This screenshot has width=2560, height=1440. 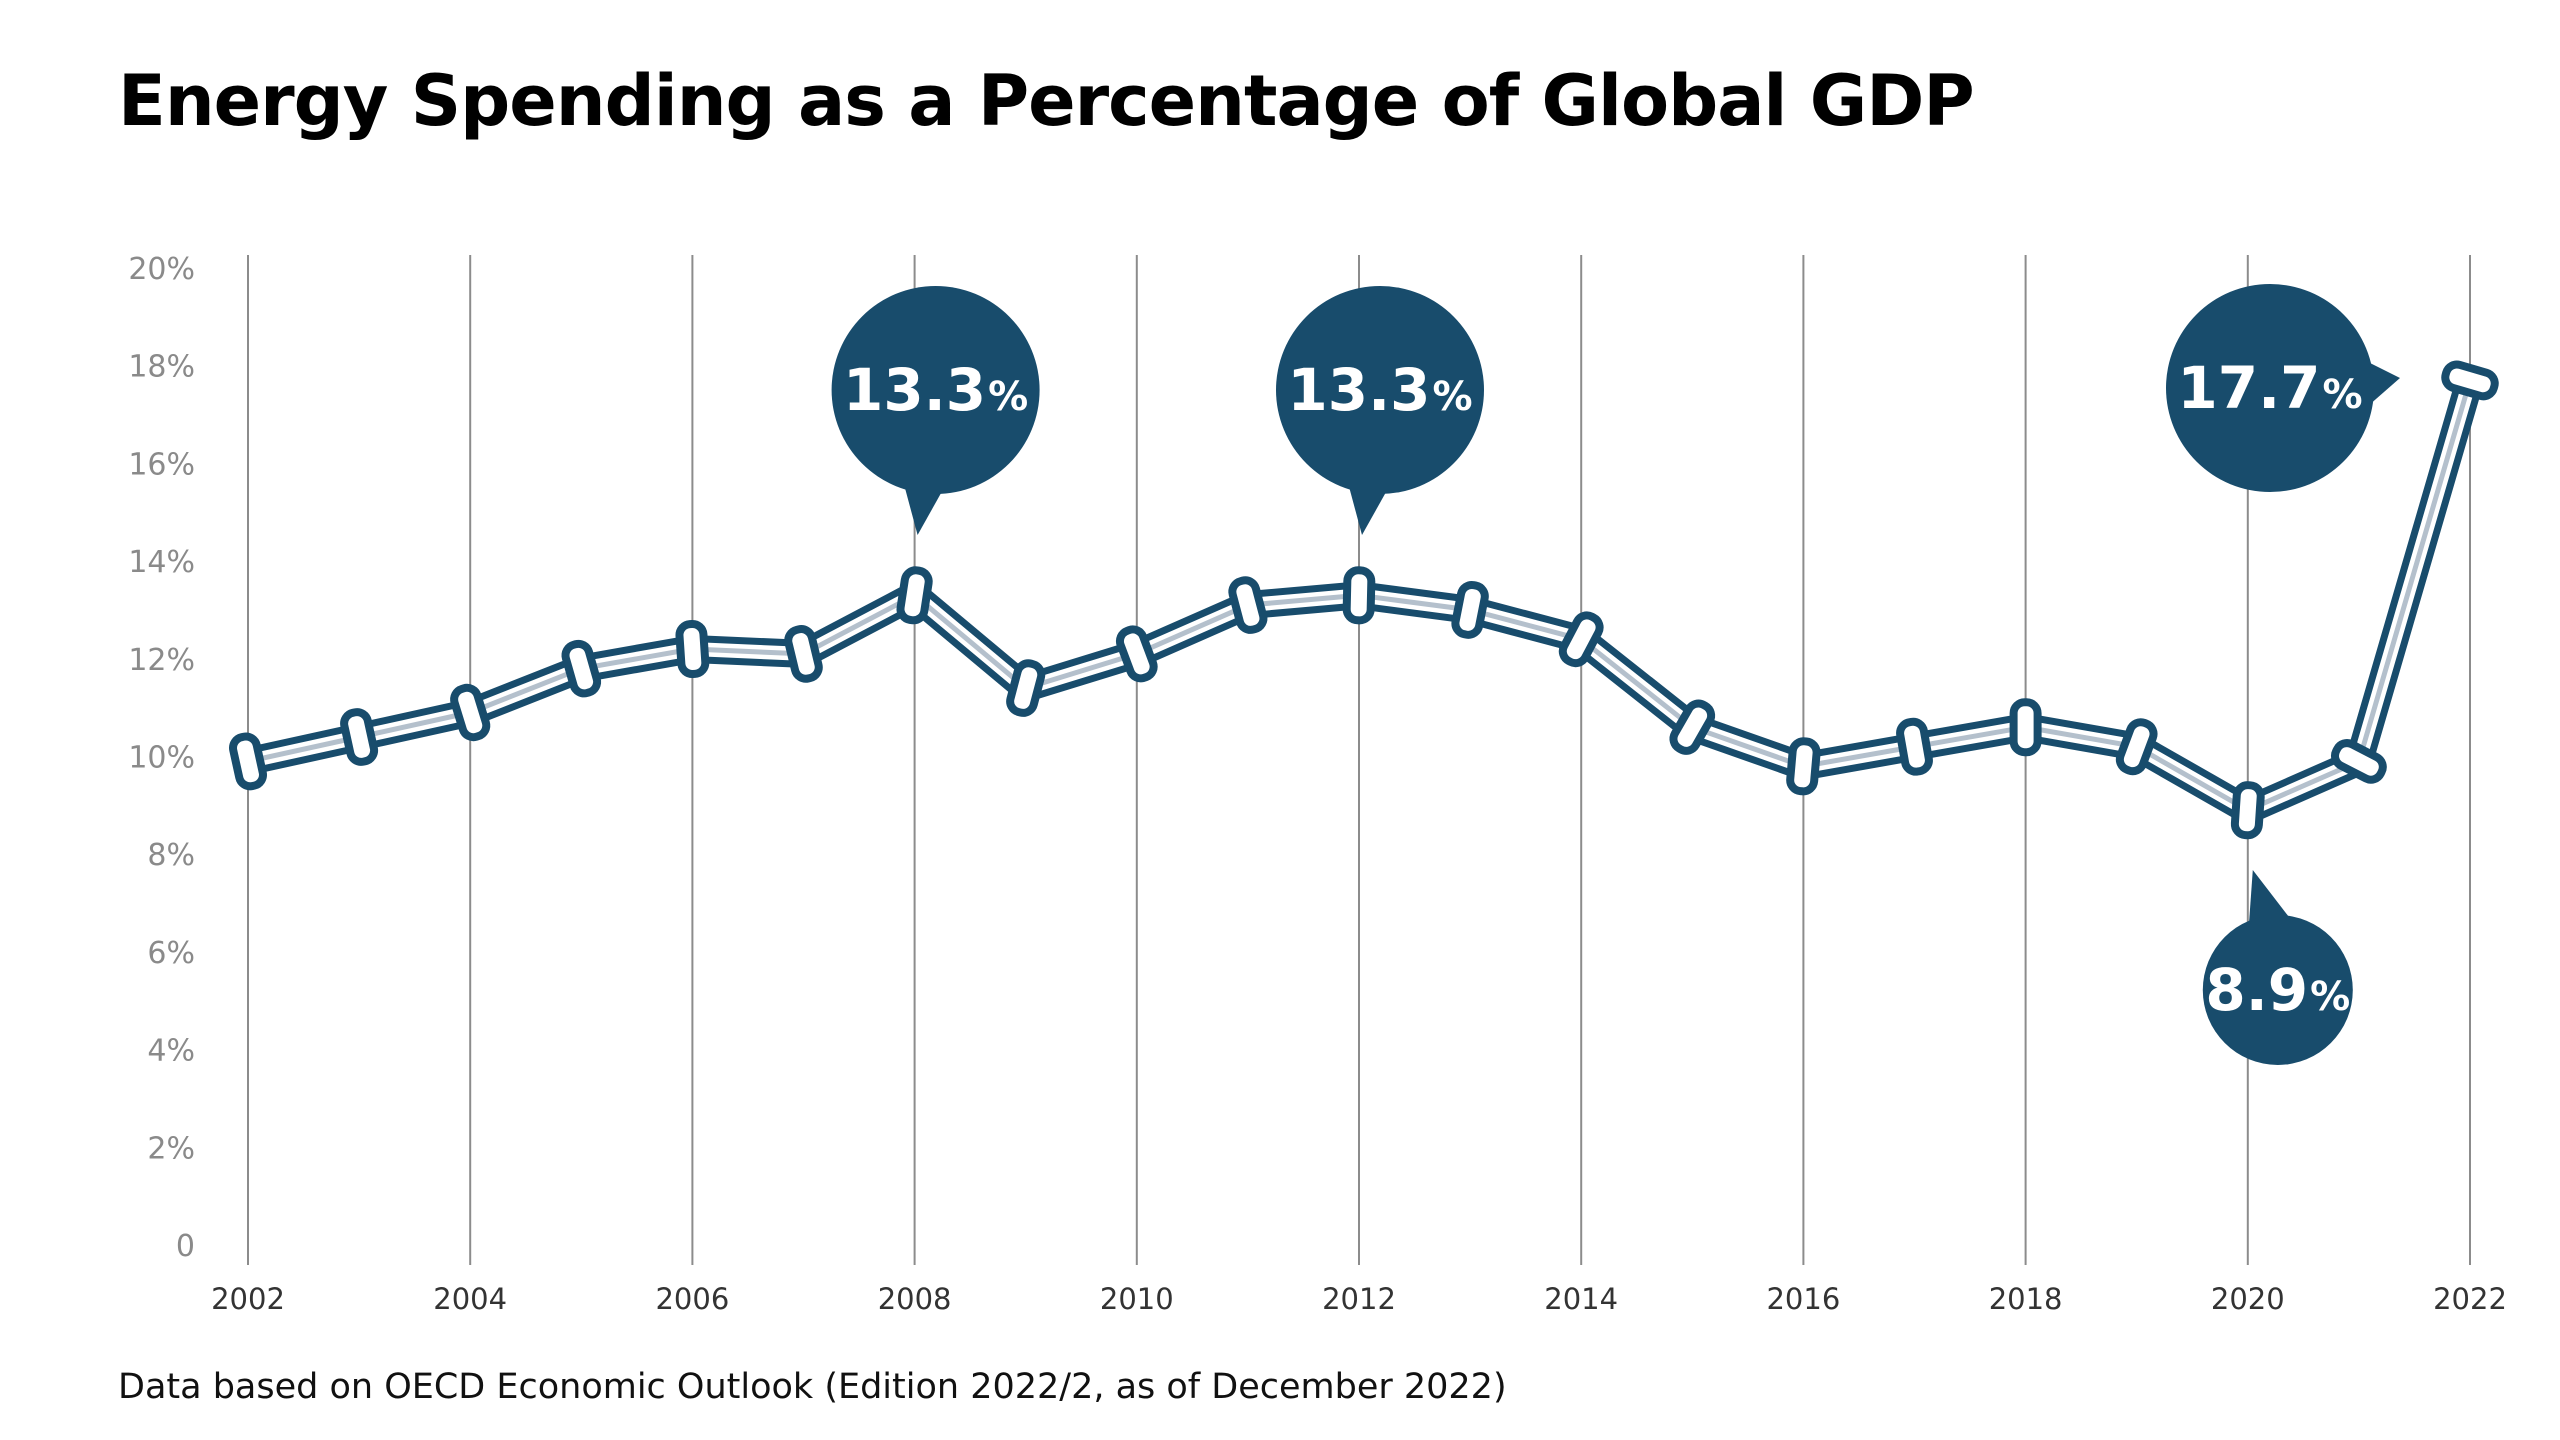 I want to click on data-point-2016, so click(x=1803, y=766).